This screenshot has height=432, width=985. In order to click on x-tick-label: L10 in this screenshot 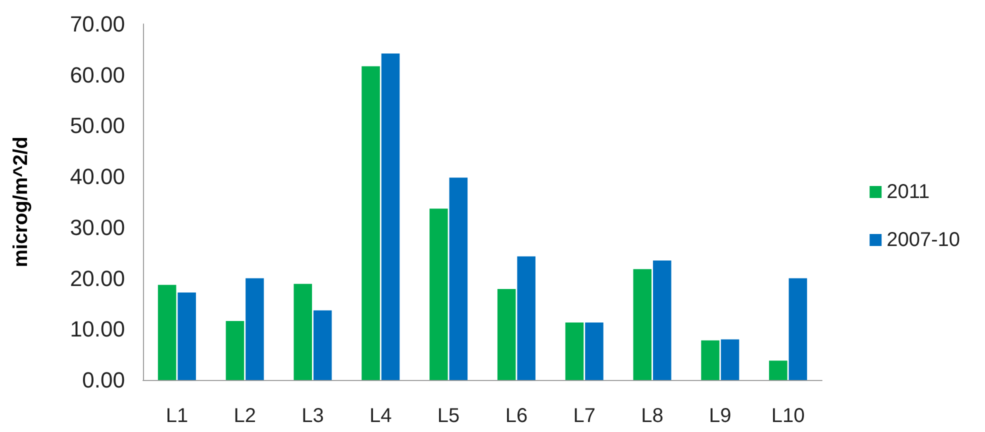, I will do `click(788, 416)`.